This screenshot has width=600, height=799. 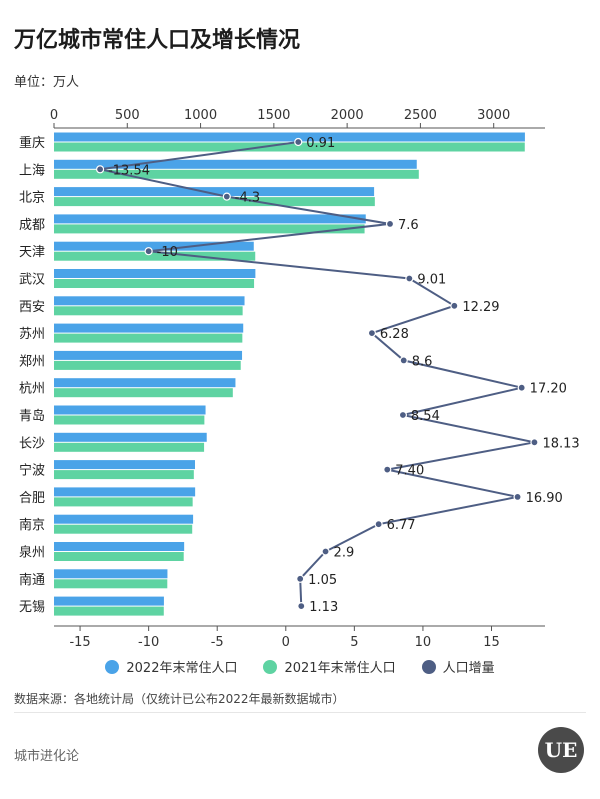 I want to click on legend-dot-2021, so click(x=270, y=666).